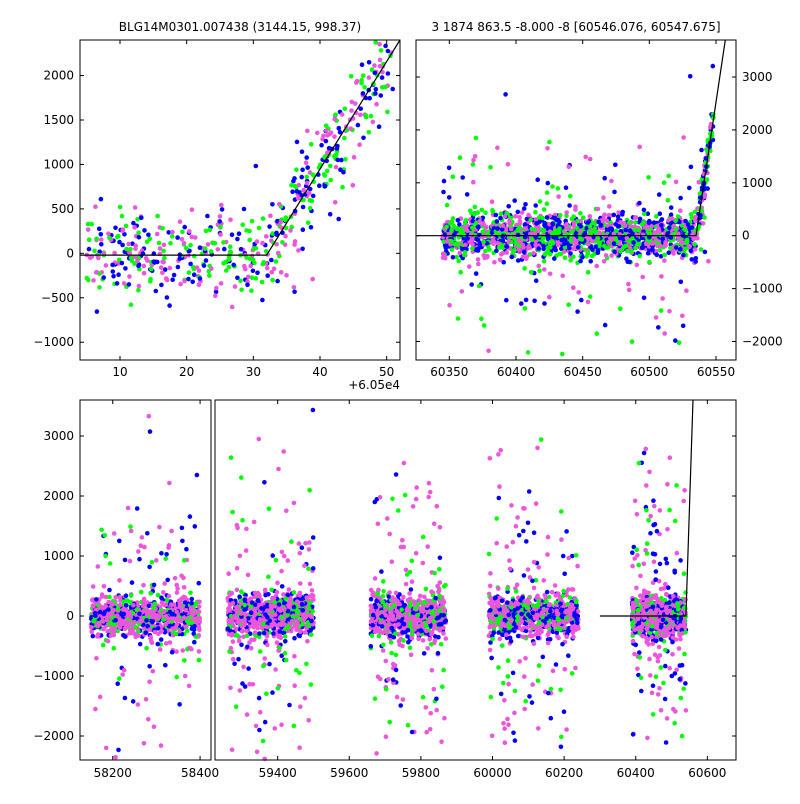 This screenshot has width=800, height=804. Describe the element at coordinates (240, 147) in the screenshot. I see `top-left-model-line` at that location.